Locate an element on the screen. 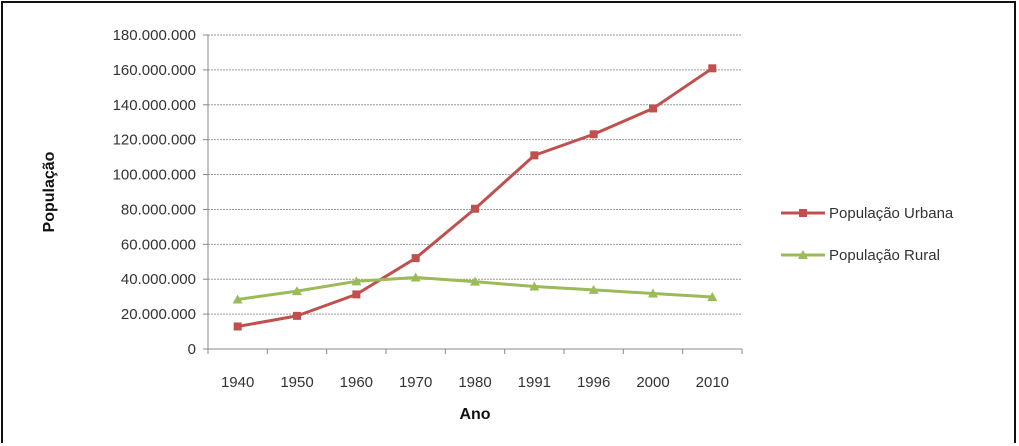 This screenshot has height=446, width=1019. x-tick-label: 1970 is located at coordinates (415, 382).